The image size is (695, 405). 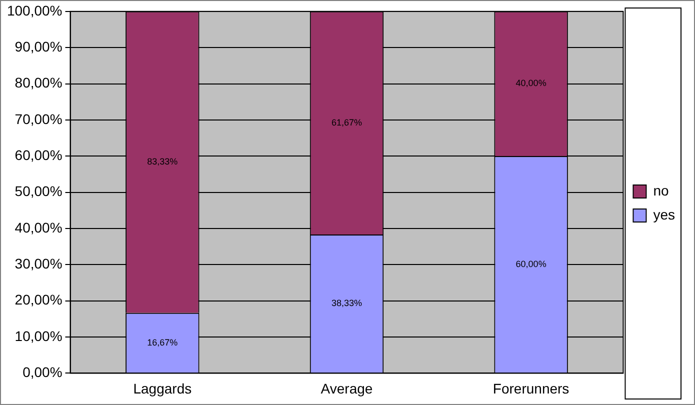 I want to click on y-tick-label: 40,00%, so click(x=38, y=227).